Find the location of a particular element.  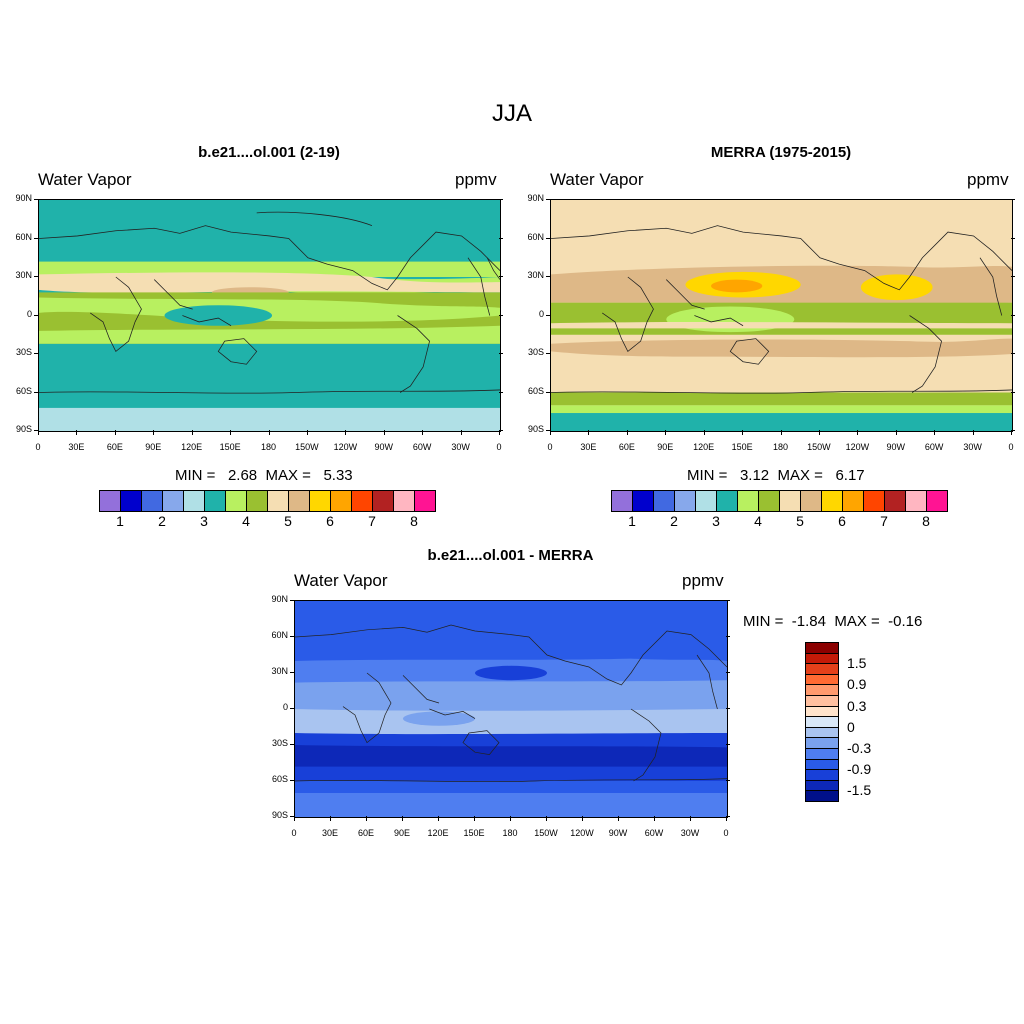

diff-min-value: -1.84 is located at coordinates (808, 621).